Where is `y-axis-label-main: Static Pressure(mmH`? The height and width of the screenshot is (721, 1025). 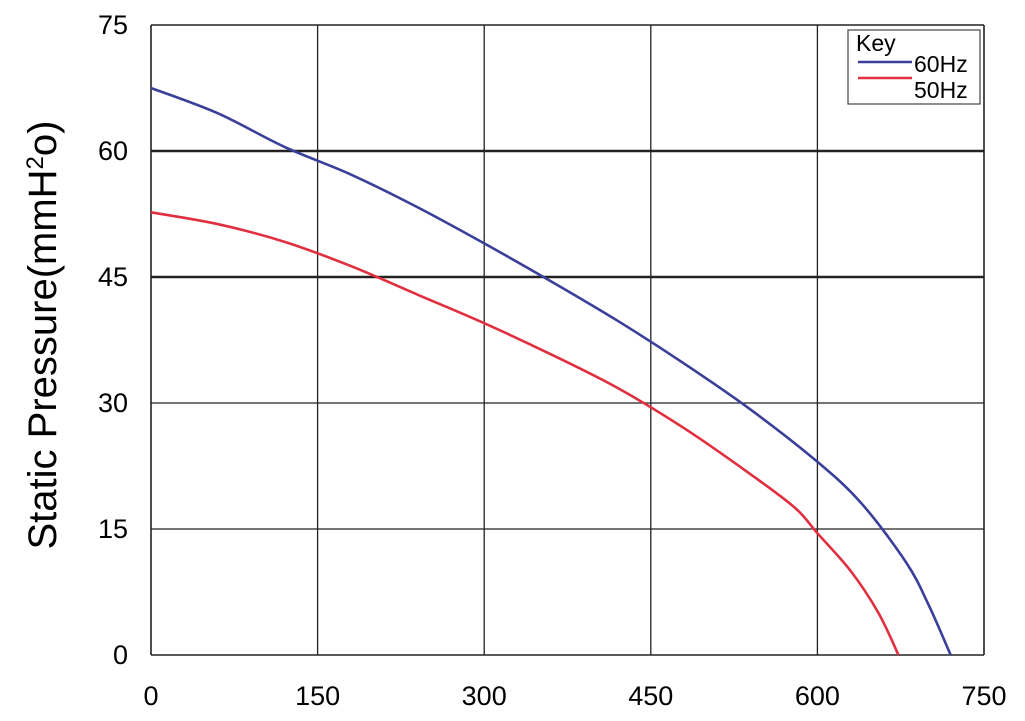 y-axis-label-main: Static Pressure(mmH is located at coordinates (43, 359).